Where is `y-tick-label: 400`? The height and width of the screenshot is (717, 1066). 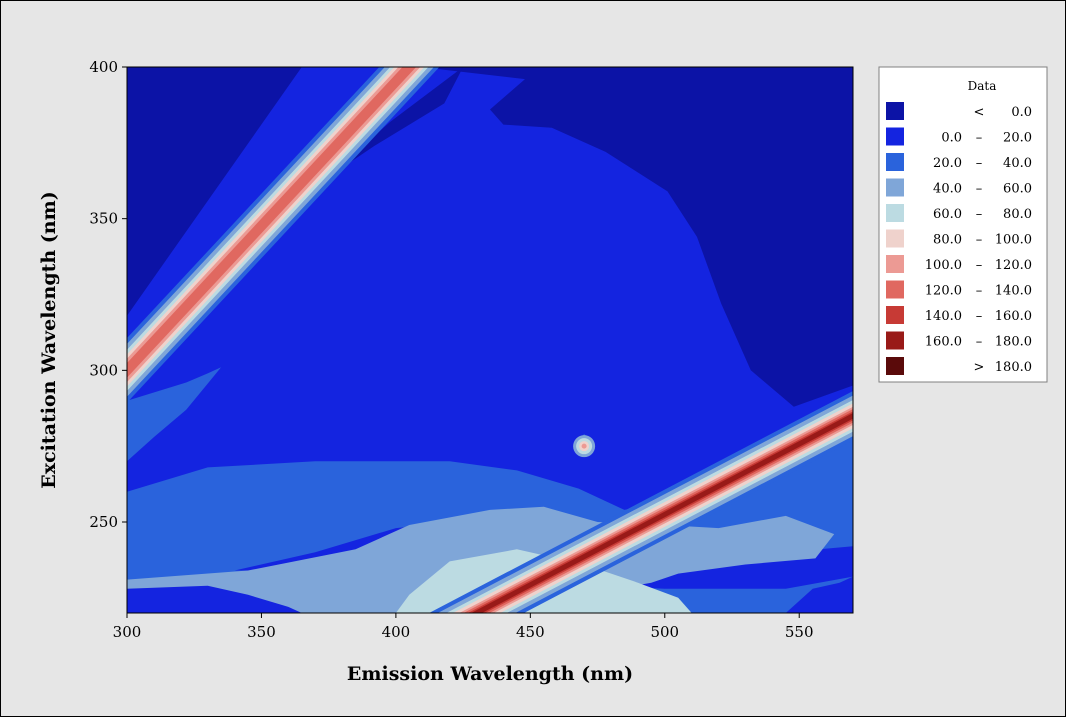
y-tick-label: 400 is located at coordinates (103, 67).